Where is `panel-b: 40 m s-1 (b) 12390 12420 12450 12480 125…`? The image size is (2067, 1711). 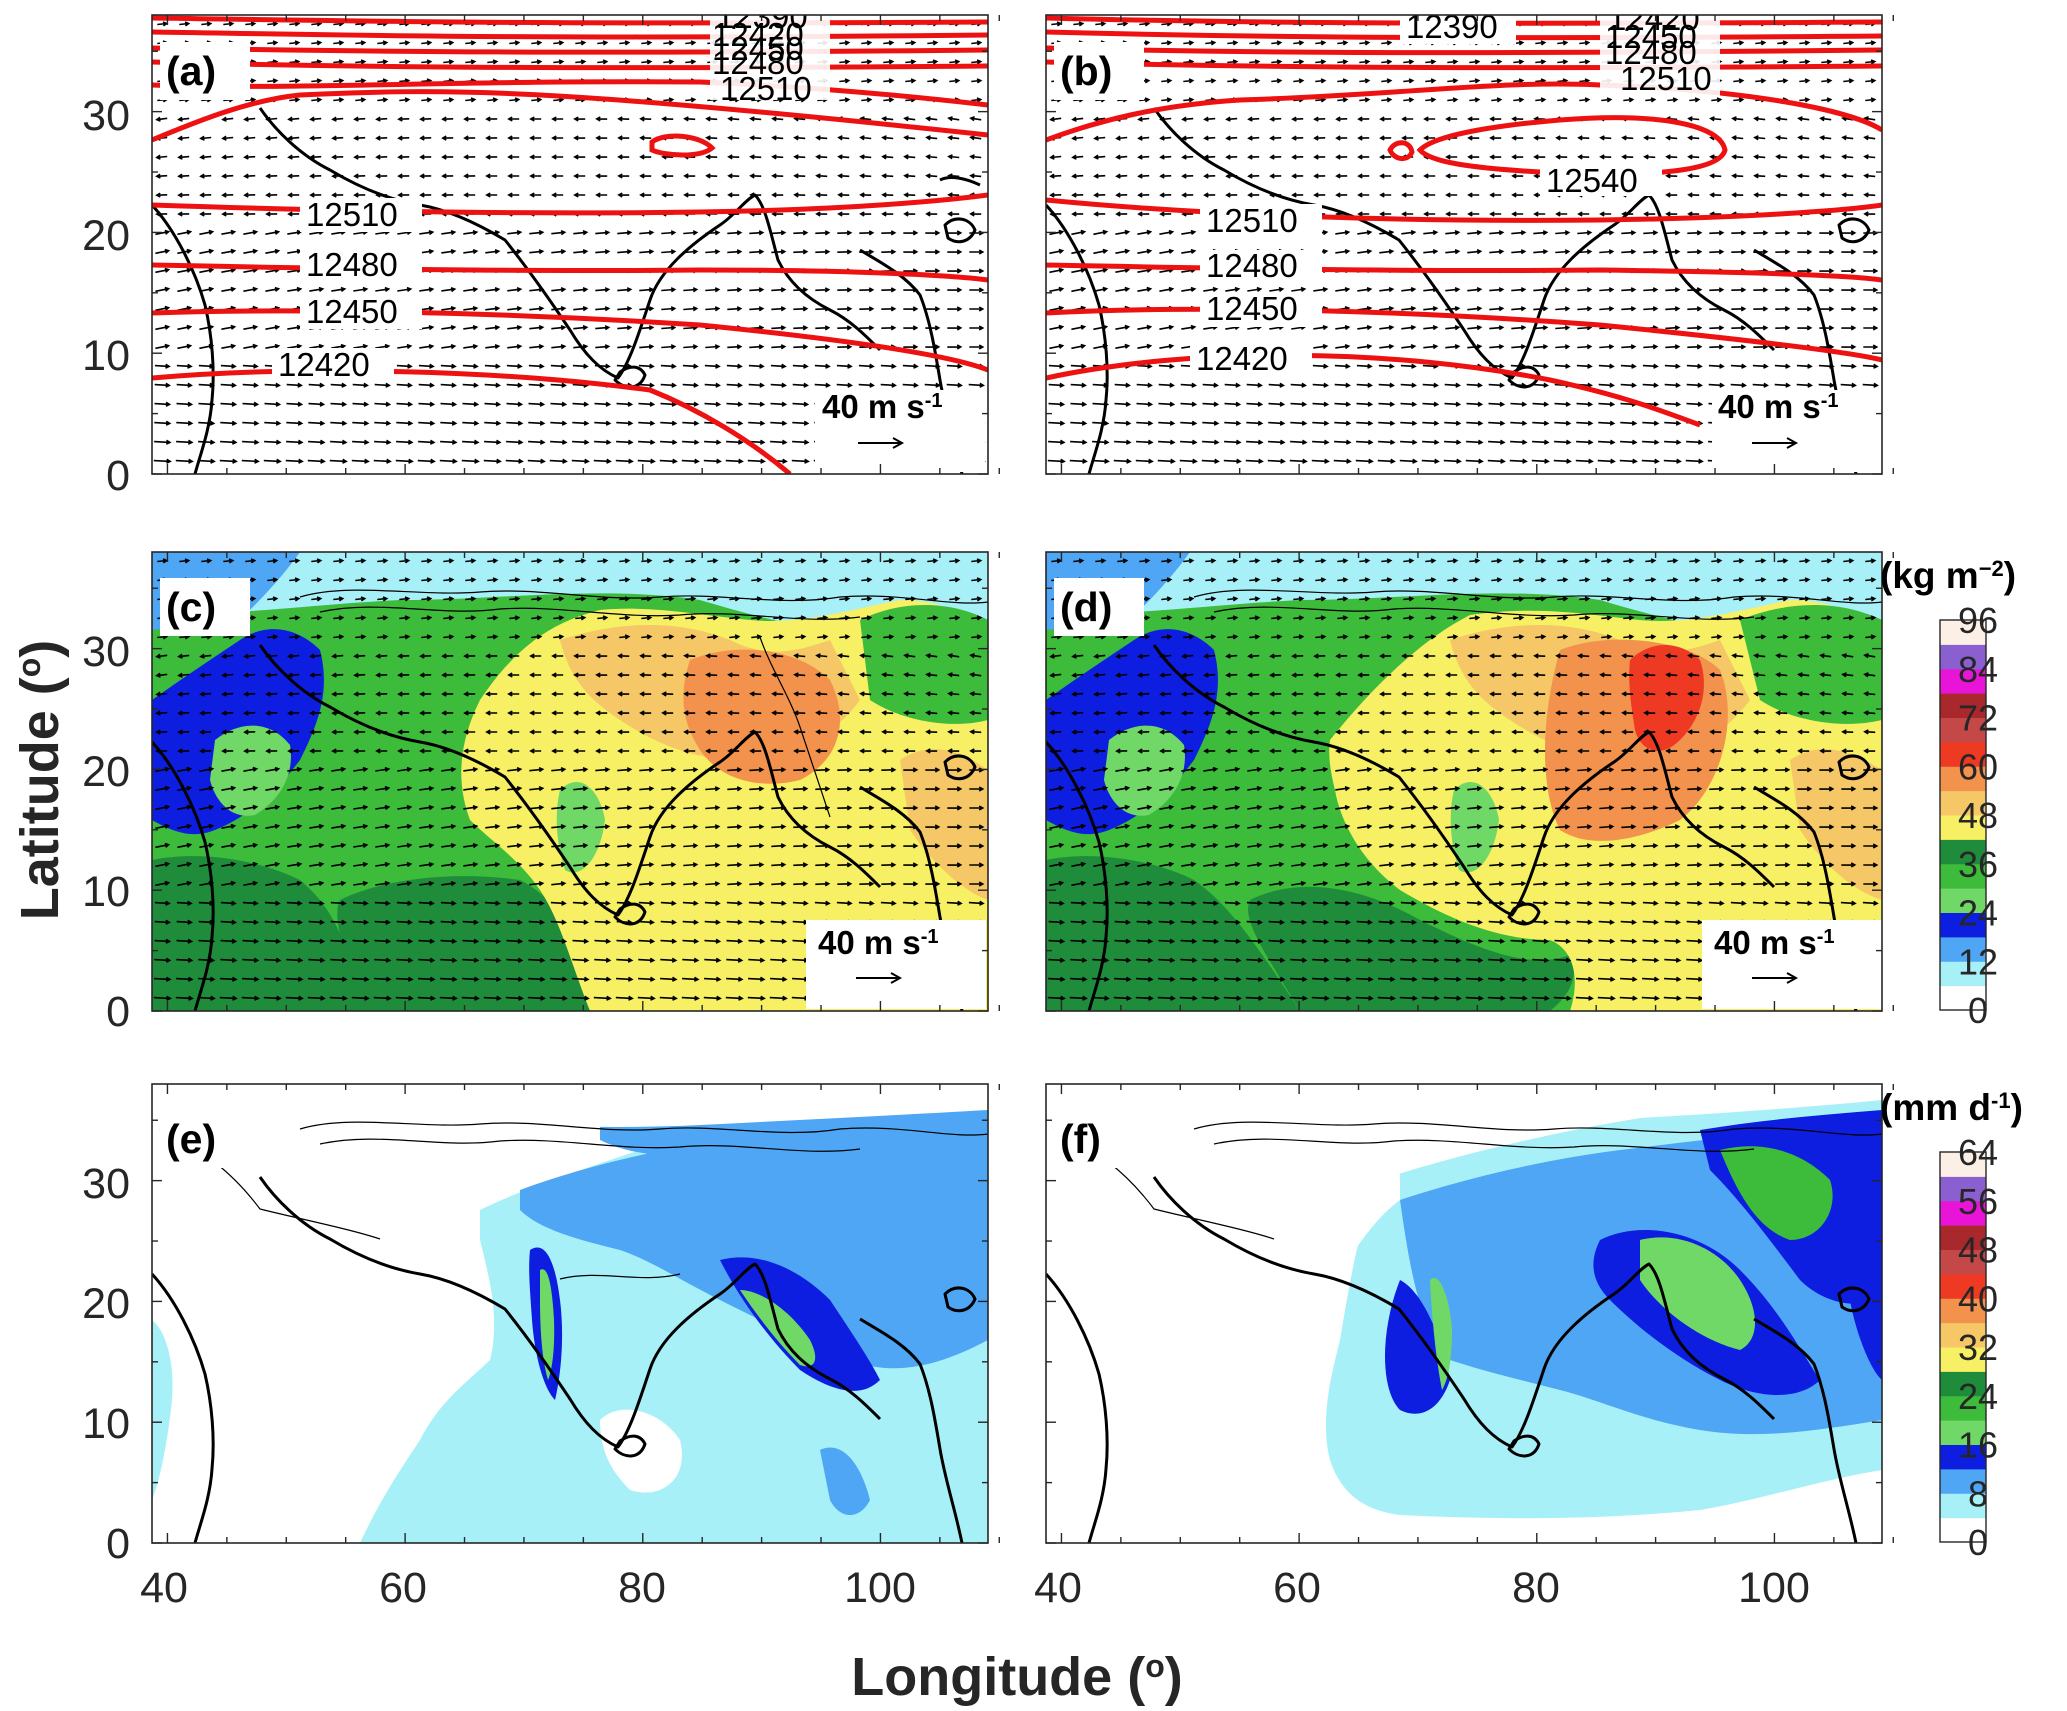 panel-b: 40 m s-1 (b) 12390 12420 12450 12480 125… is located at coordinates (1464, 237).